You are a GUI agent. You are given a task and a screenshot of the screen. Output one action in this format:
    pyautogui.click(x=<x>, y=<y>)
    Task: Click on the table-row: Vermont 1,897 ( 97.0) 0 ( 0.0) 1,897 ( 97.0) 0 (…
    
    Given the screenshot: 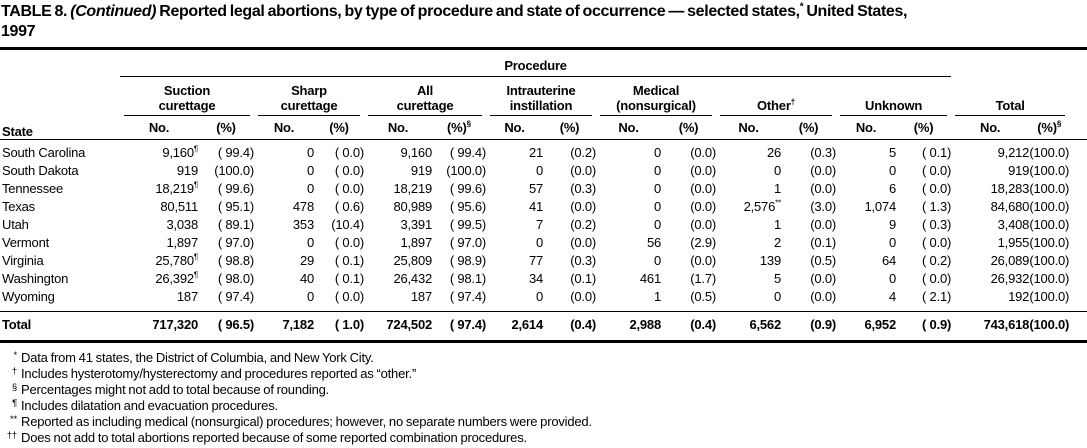 What is the action you would take?
    pyautogui.click(x=543, y=243)
    